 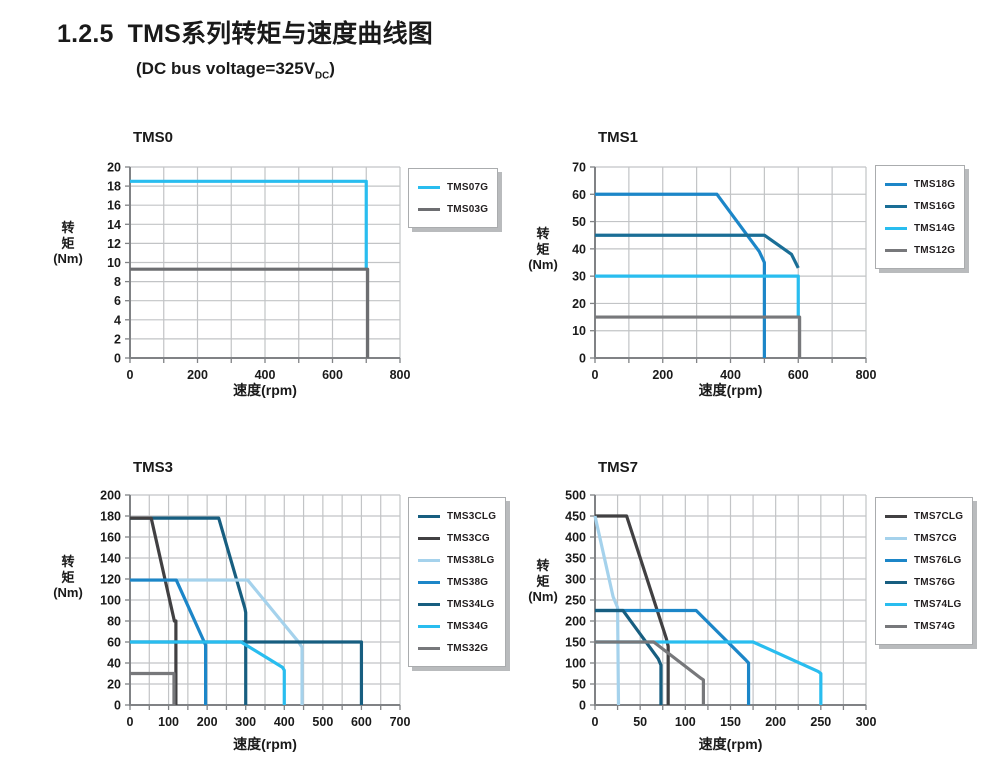 What do you see at coordinates (938, 560) in the screenshot?
I see `legend-label: TMS76LG` at bounding box center [938, 560].